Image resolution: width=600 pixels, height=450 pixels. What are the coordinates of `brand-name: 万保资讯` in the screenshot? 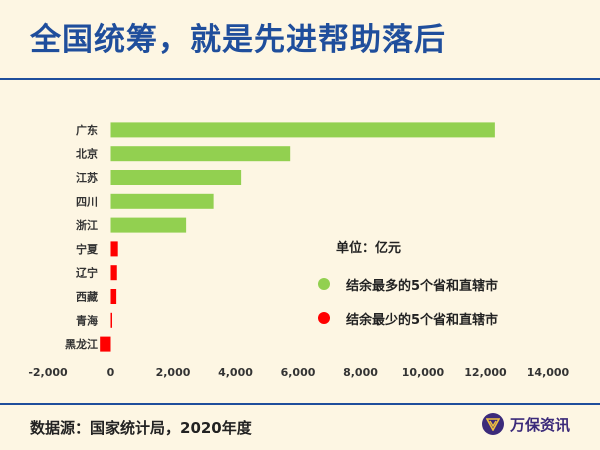 It's located at (539, 424).